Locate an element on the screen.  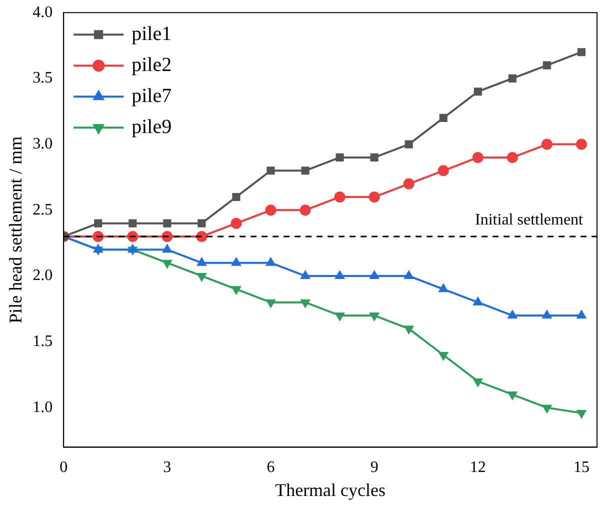
y-tick-label: 3.0 is located at coordinates (42, 144).